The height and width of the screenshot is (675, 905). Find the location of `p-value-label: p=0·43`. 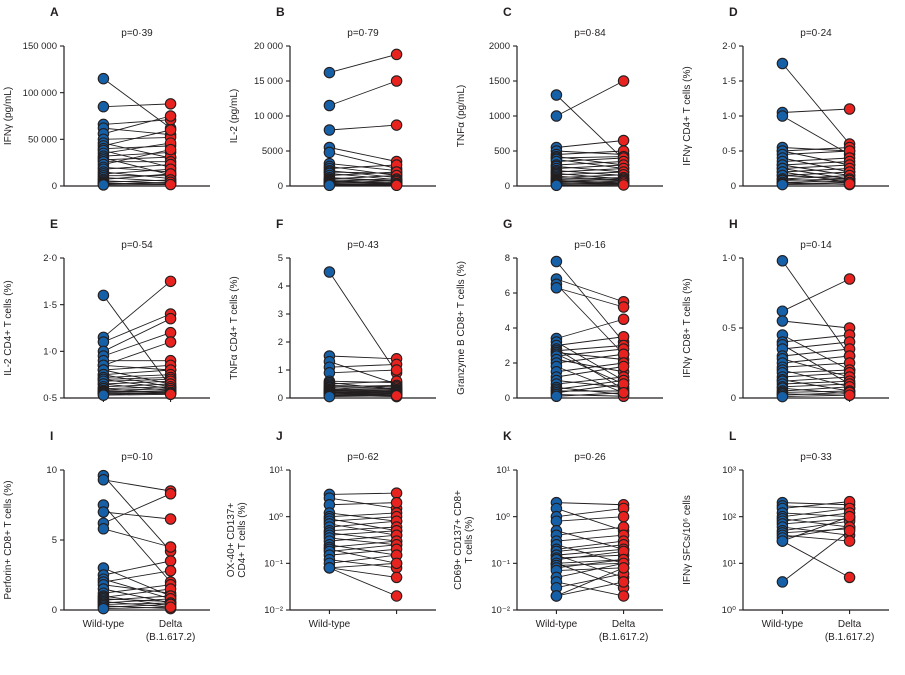

p-value-label: p=0·43 is located at coordinates (364, 245).